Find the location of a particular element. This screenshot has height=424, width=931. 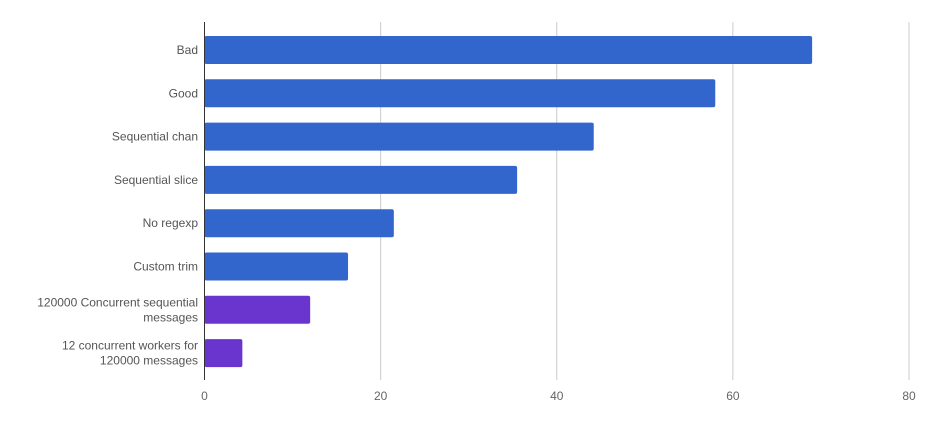

category-label-line: 120000 messages is located at coordinates (149, 361).